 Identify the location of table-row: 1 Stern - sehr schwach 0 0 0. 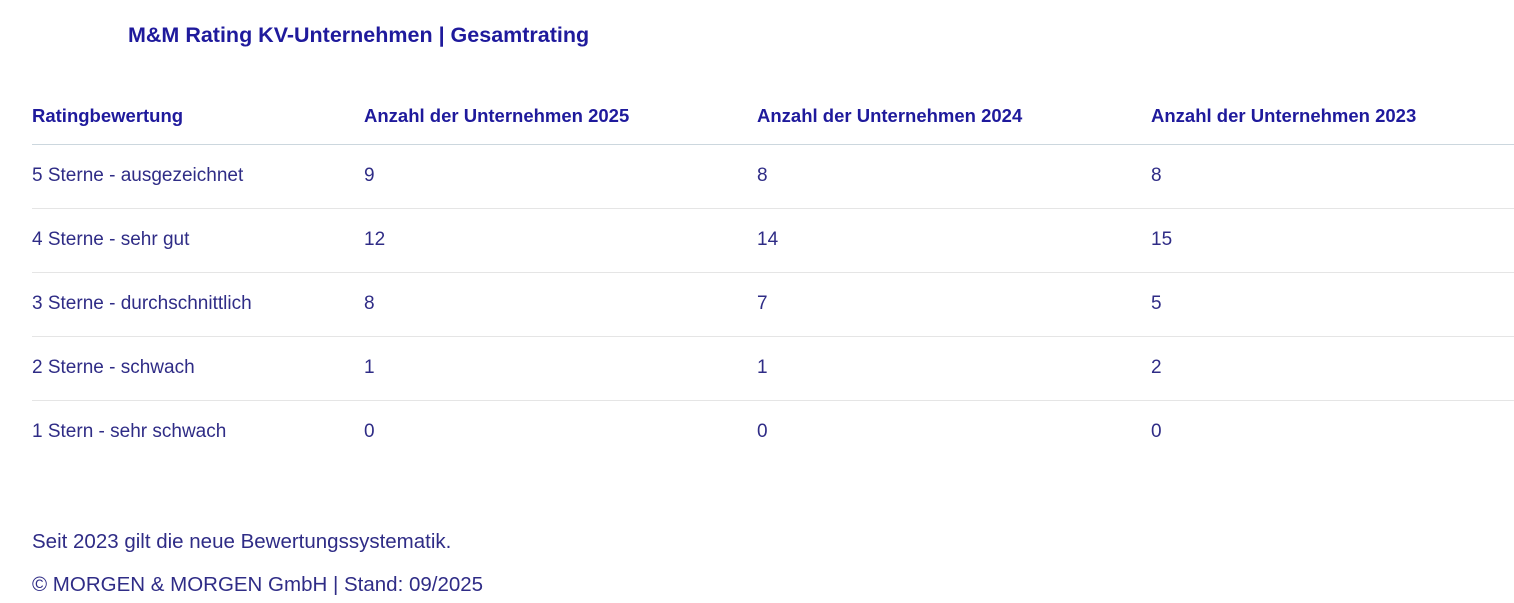
(773, 433).